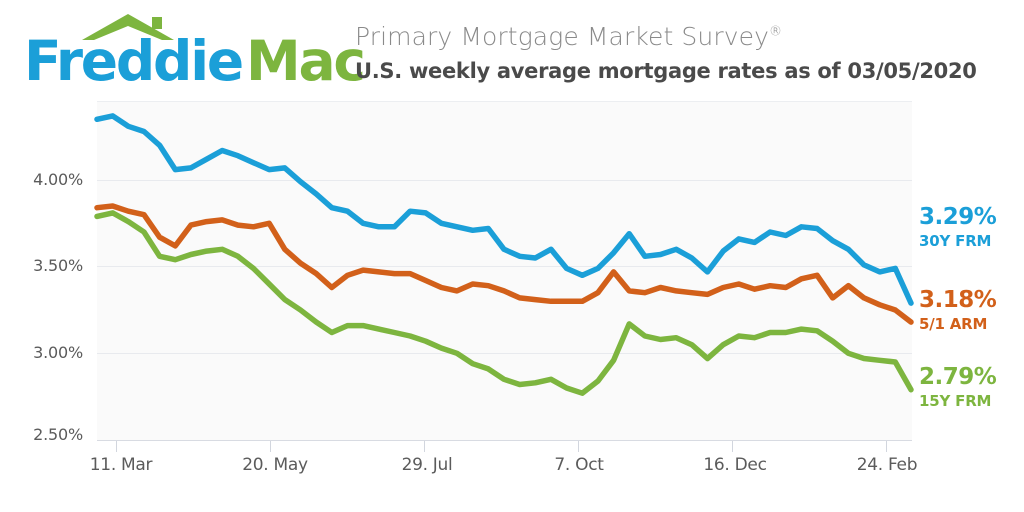 Image resolution: width=1024 pixels, height=512 pixels. I want to click on x-axis-line, so click(504, 440).